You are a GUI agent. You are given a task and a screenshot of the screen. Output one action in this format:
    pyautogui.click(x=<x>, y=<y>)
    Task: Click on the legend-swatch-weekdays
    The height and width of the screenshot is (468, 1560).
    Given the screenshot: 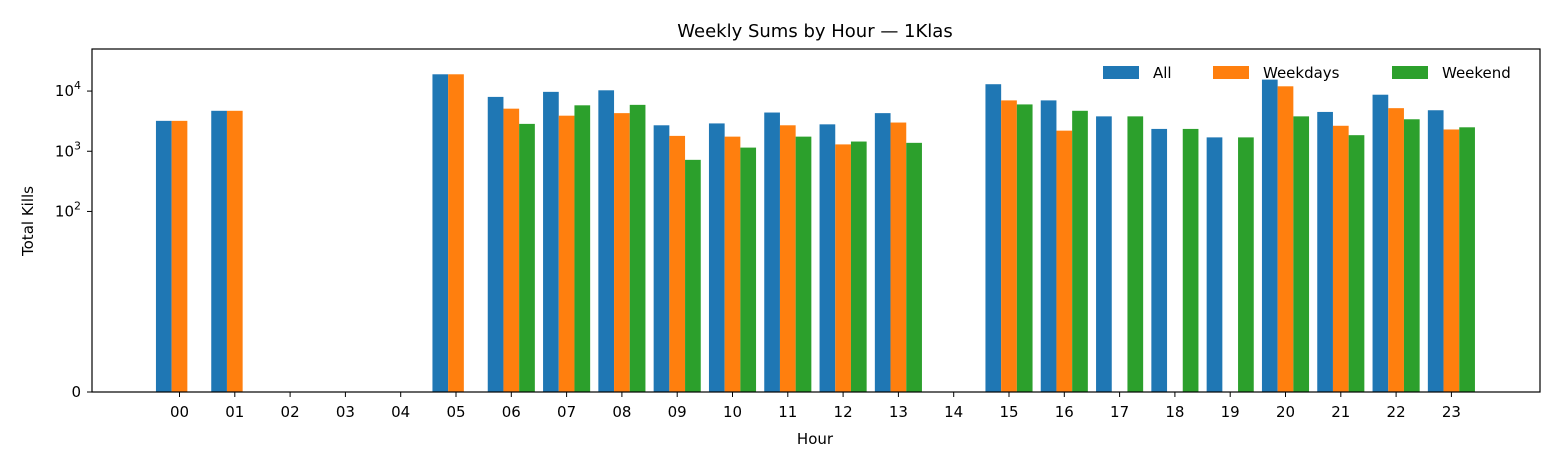 What is the action you would take?
    pyautogui.click(x=1231, y=72)
    